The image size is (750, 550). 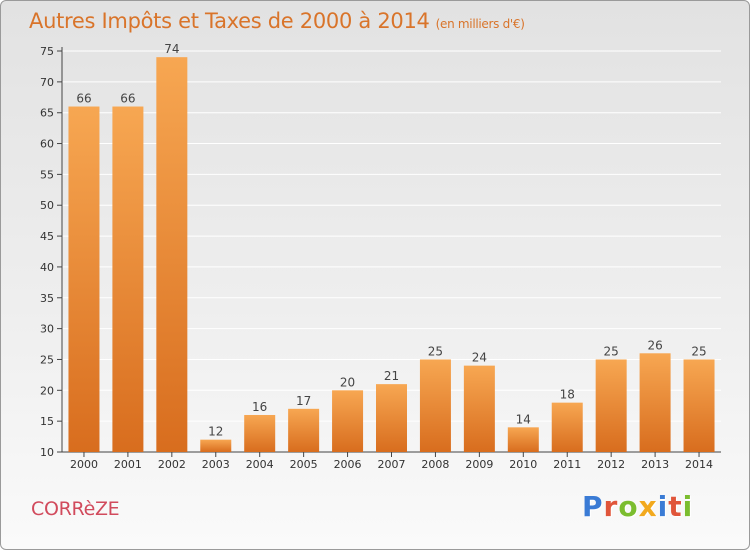 I want to click on data-label: 16, so click(x=259, y=407).